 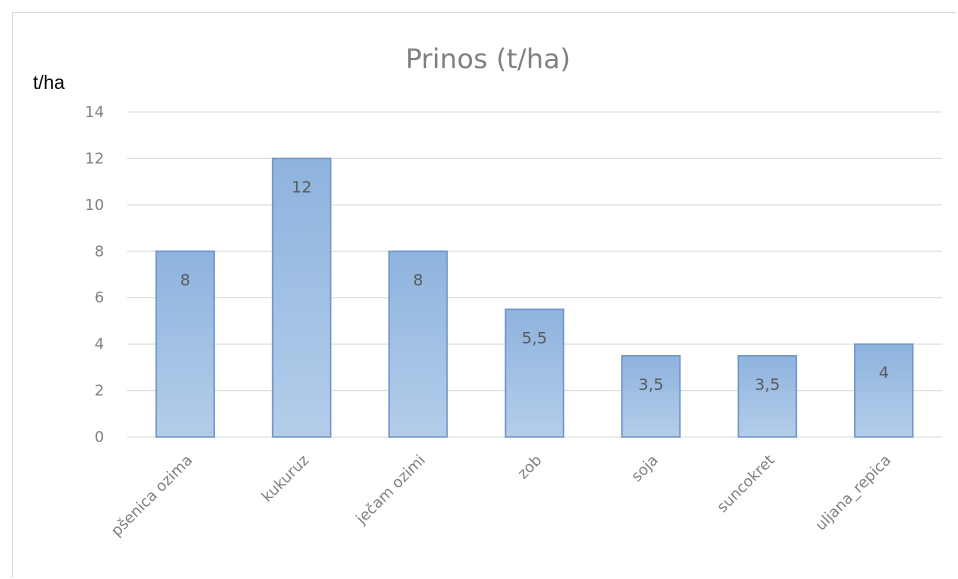 I want to click on data-label: 4, so click(x=884, y=372).